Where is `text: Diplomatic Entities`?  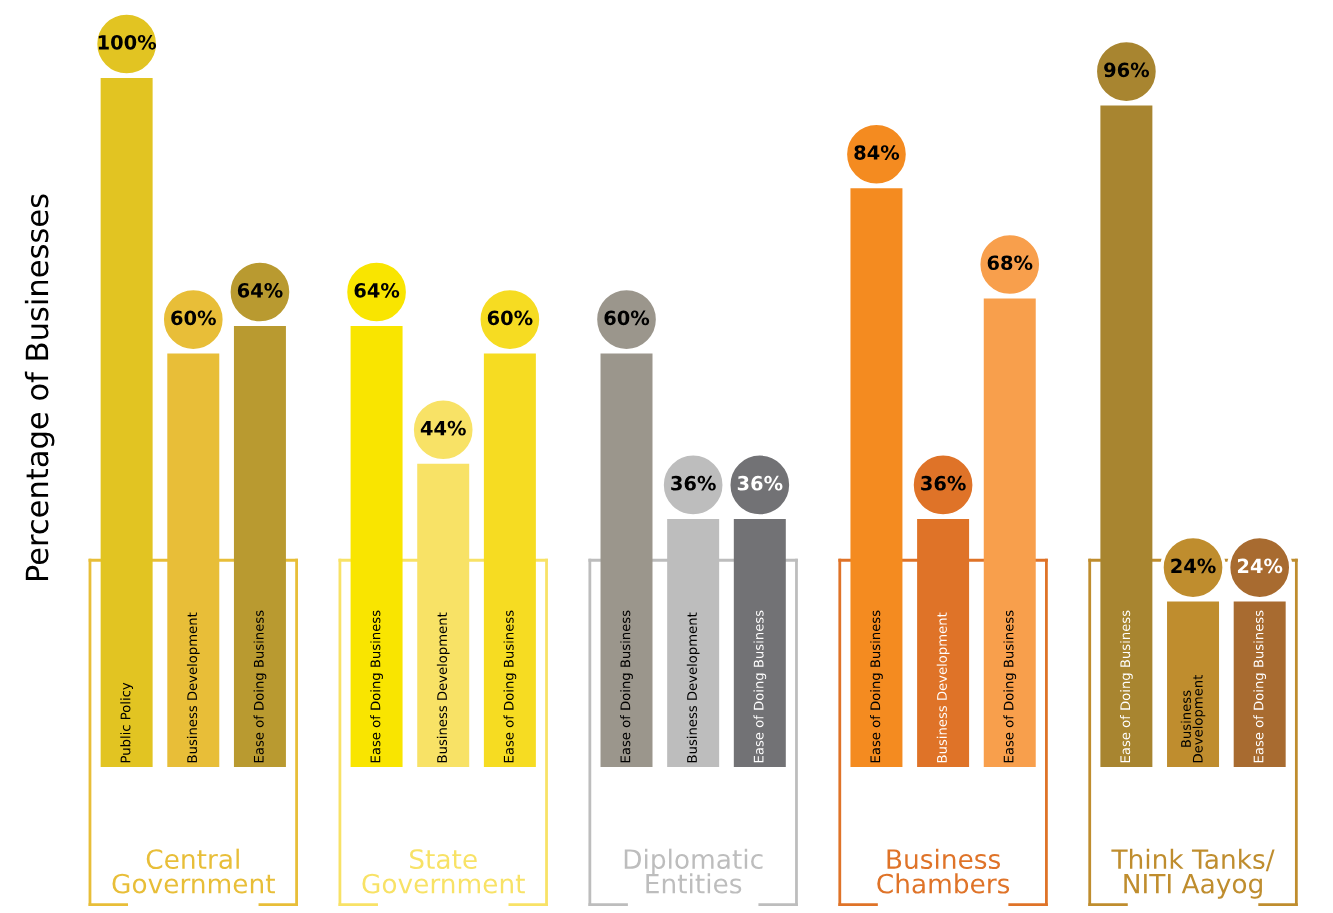
text: Diplomatic Entities is located at coordinates (693, 871).